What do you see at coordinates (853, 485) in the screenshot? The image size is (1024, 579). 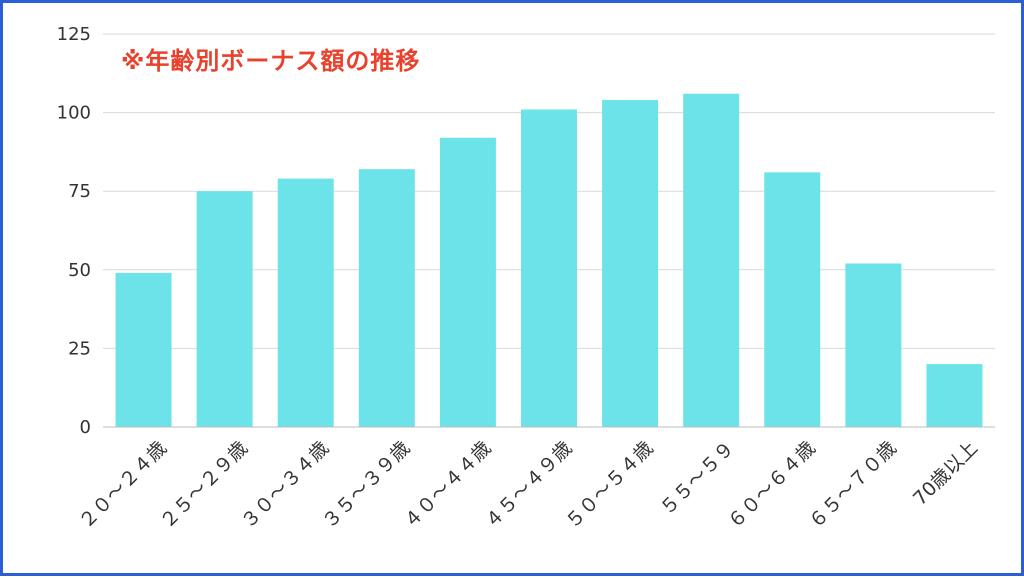 I see `x-tick-label: ６５～７０歳` at bounding box center [853, 485].